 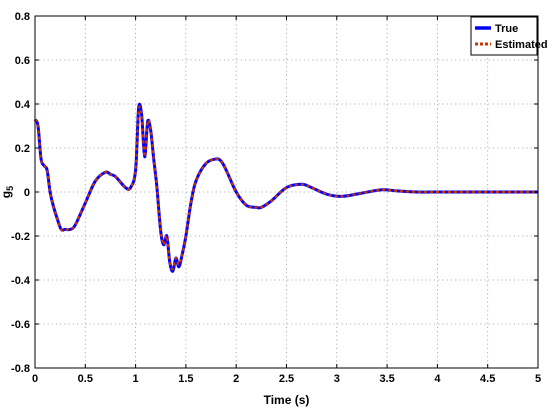 I want to click on y-tick-label: 0.2, so click(x=22, y=149).